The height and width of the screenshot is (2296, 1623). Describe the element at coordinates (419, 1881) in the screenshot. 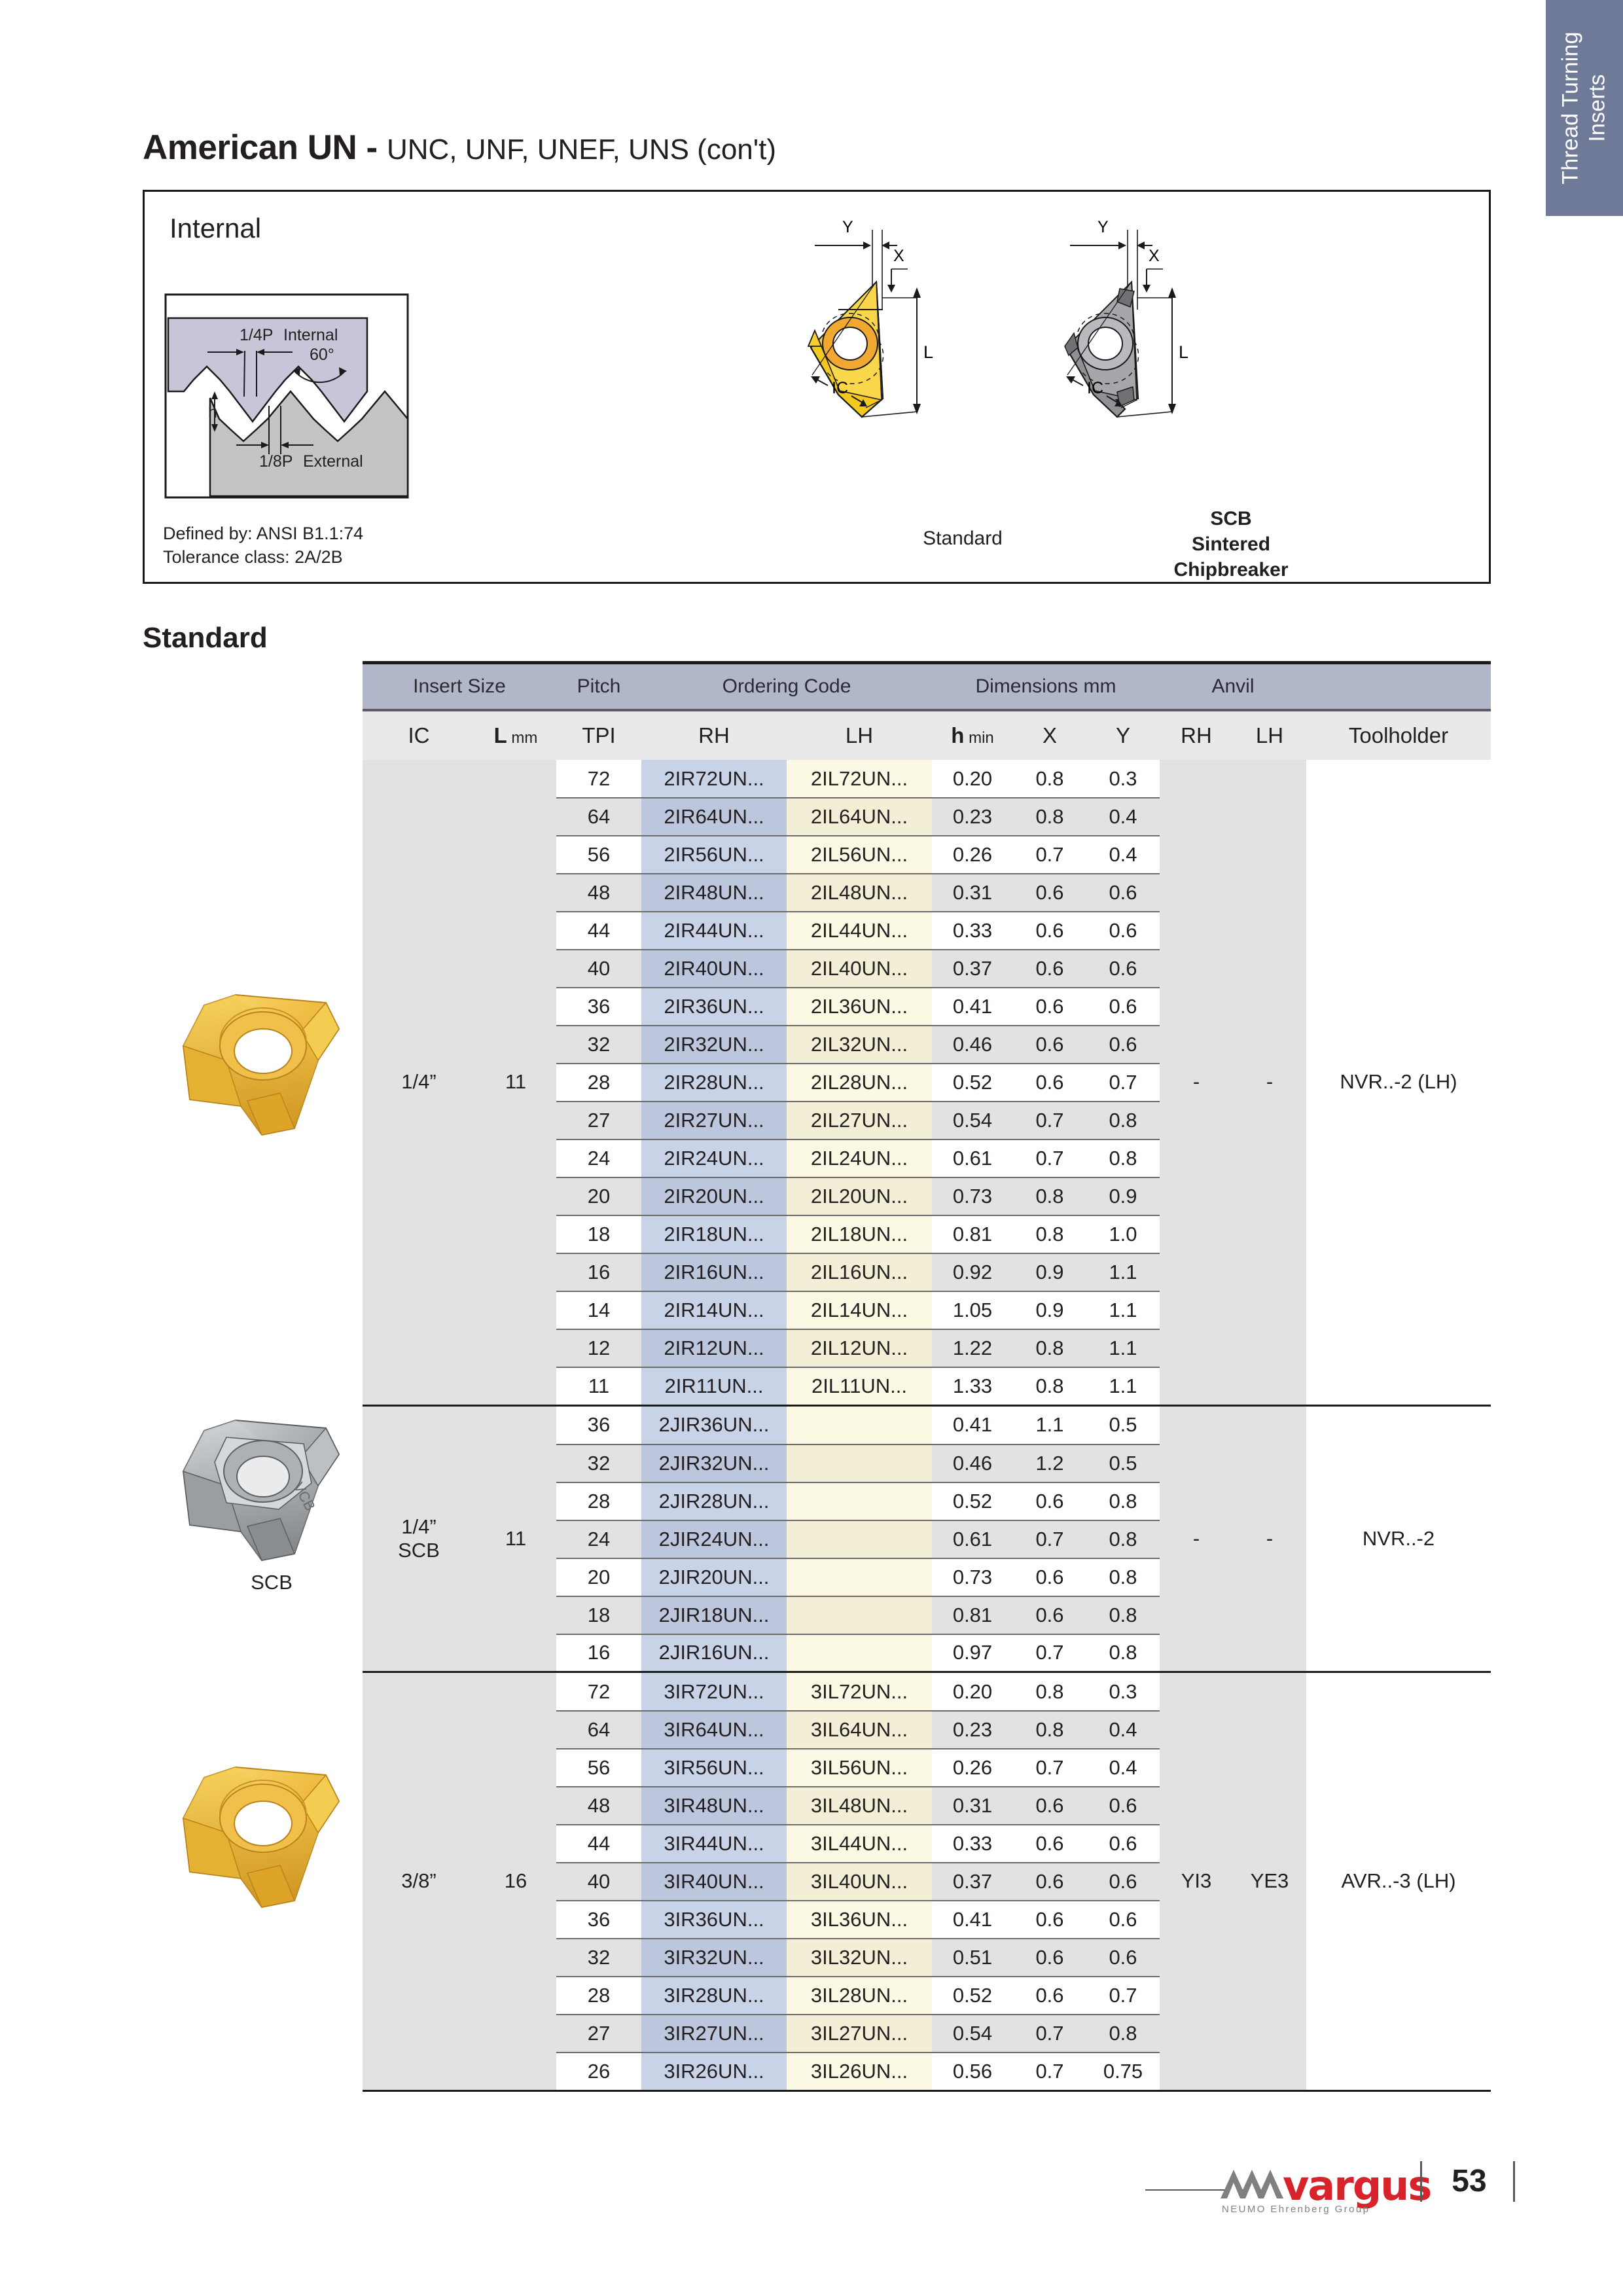

I see `group-insert-size-ic: 3/8”` at that location.